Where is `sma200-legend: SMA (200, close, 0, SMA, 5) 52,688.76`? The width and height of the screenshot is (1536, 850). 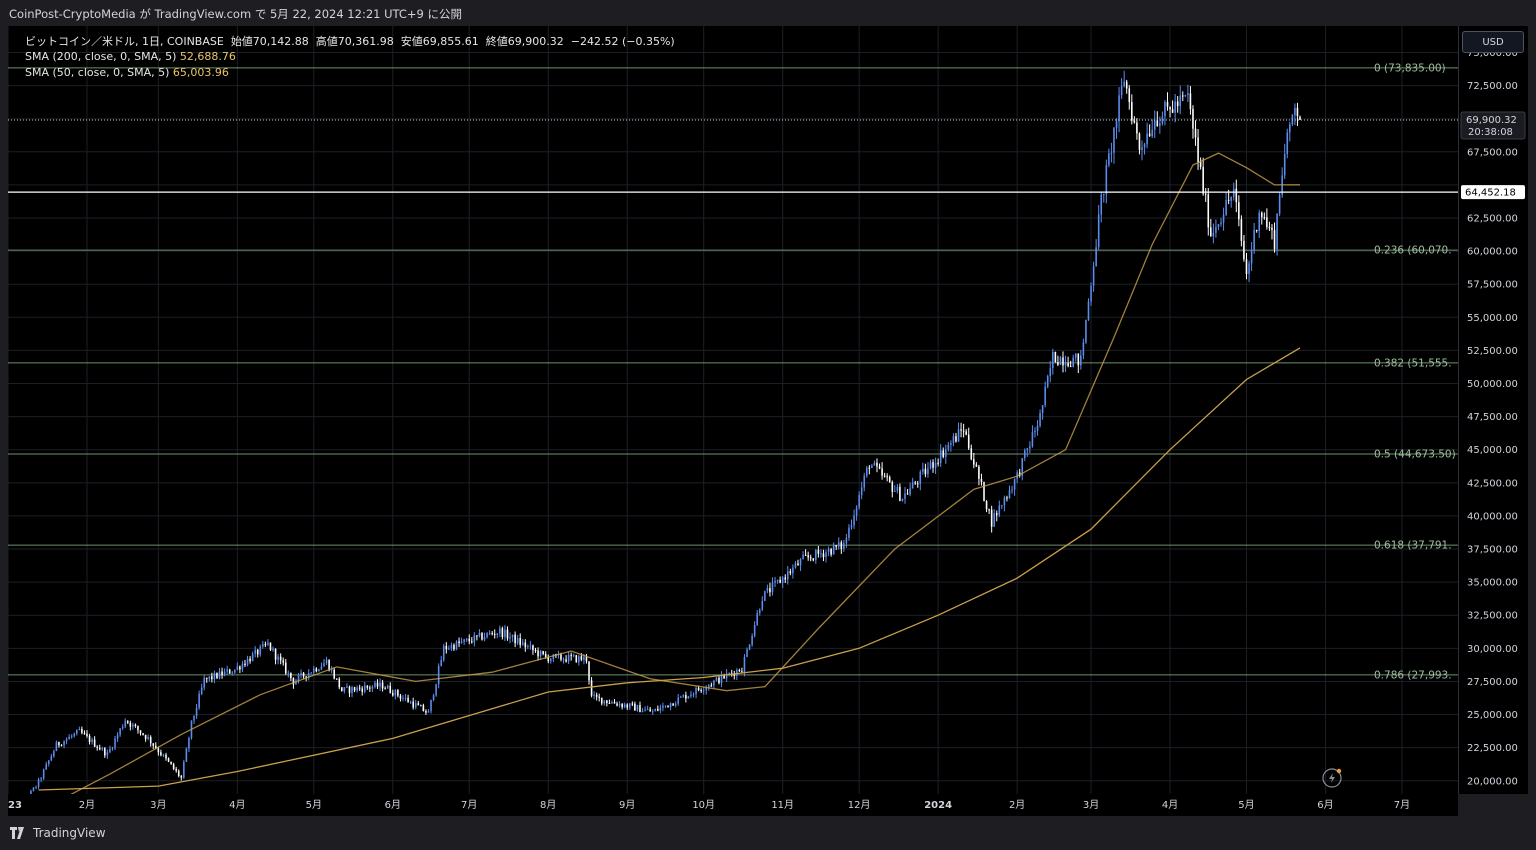
sma200-legend: SMA (200, close, 0, SMA, 5) 52,688.76 is located at coordinates (130, 56).